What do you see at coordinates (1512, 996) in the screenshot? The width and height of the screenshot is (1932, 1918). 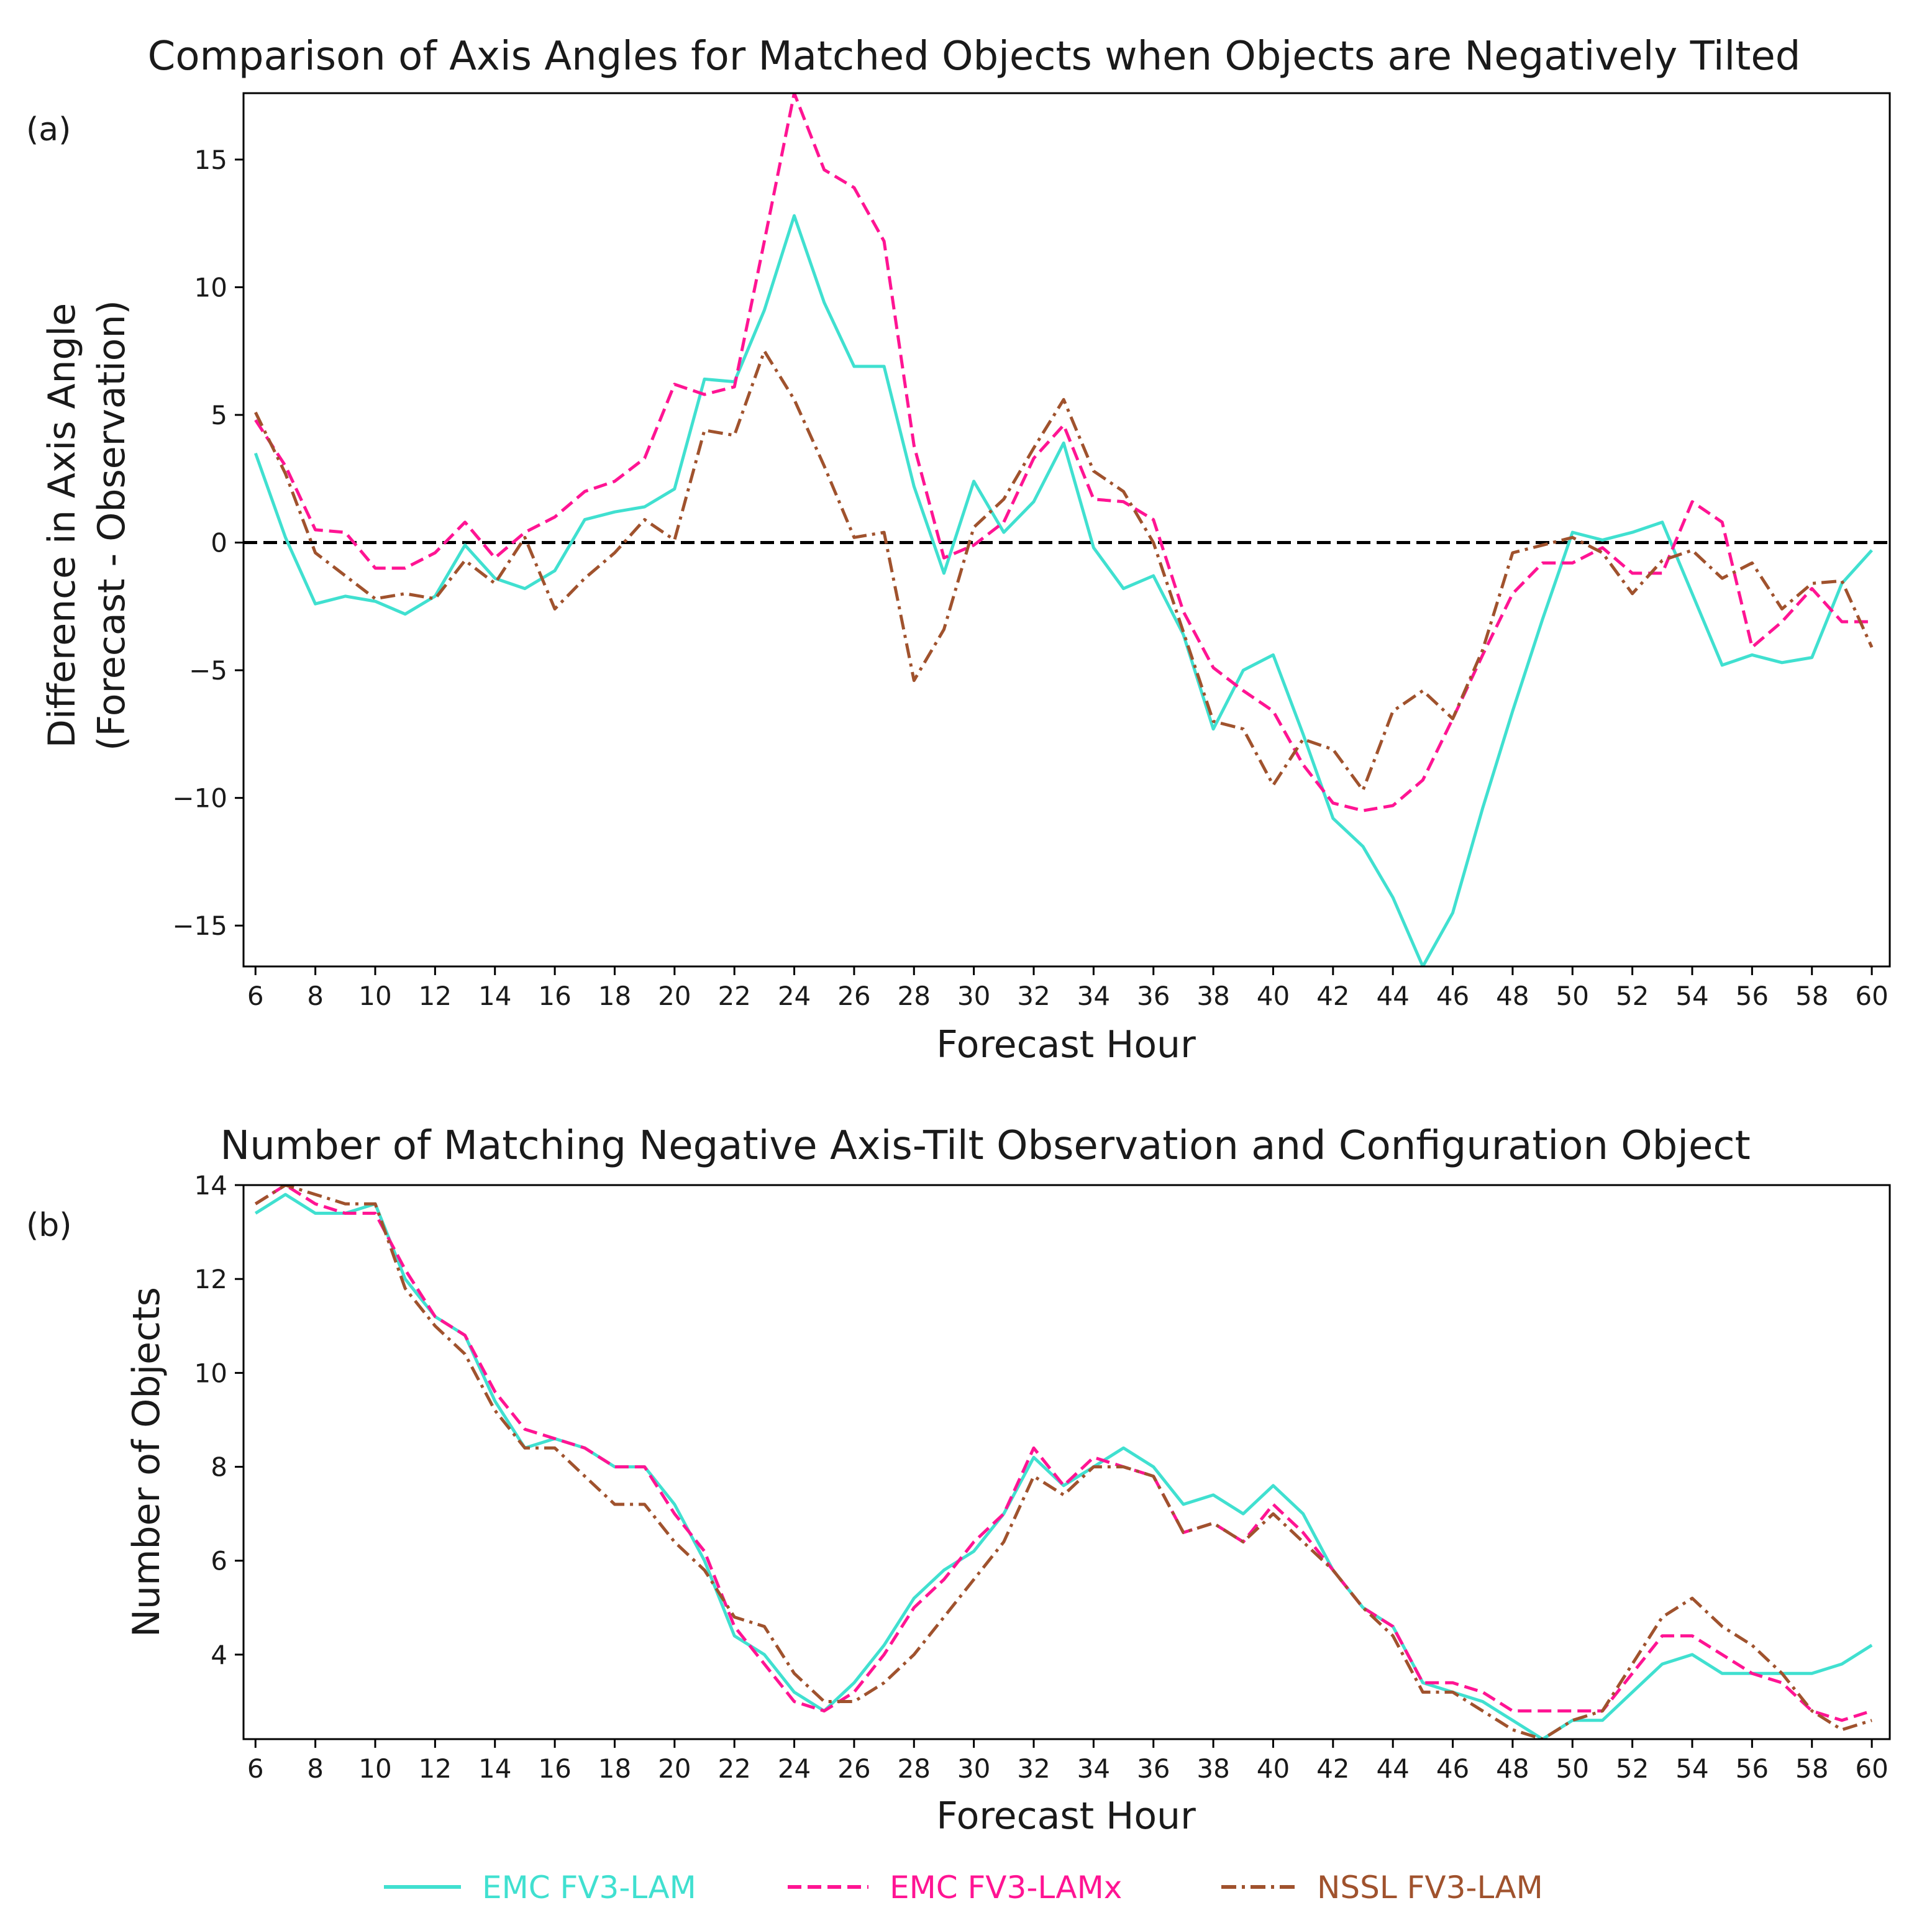 I see `chart-a-xtick-label: 48` at bounding box center [1512, 996].